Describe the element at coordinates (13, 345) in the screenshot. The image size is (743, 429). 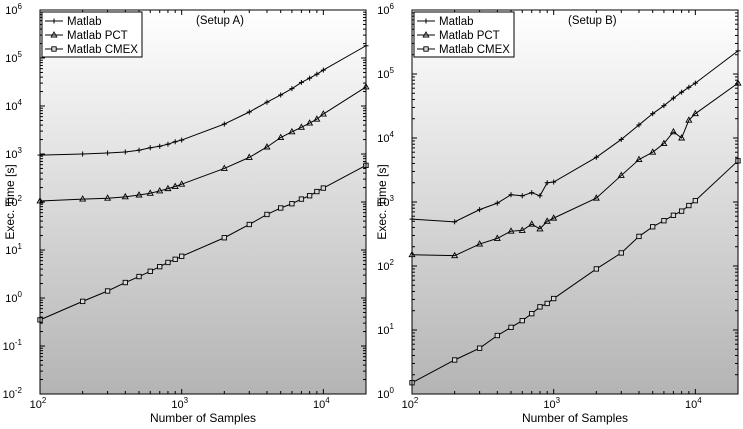
I see `y-tick-label: 10⁻¹` at that location.